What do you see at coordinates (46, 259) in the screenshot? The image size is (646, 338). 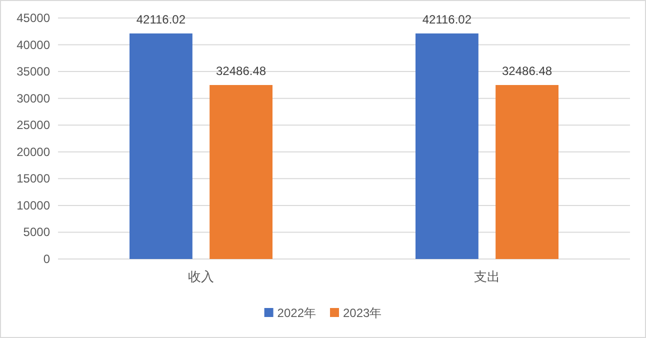 I see `y-tick-label: 0` at bounding box center [46, 259].